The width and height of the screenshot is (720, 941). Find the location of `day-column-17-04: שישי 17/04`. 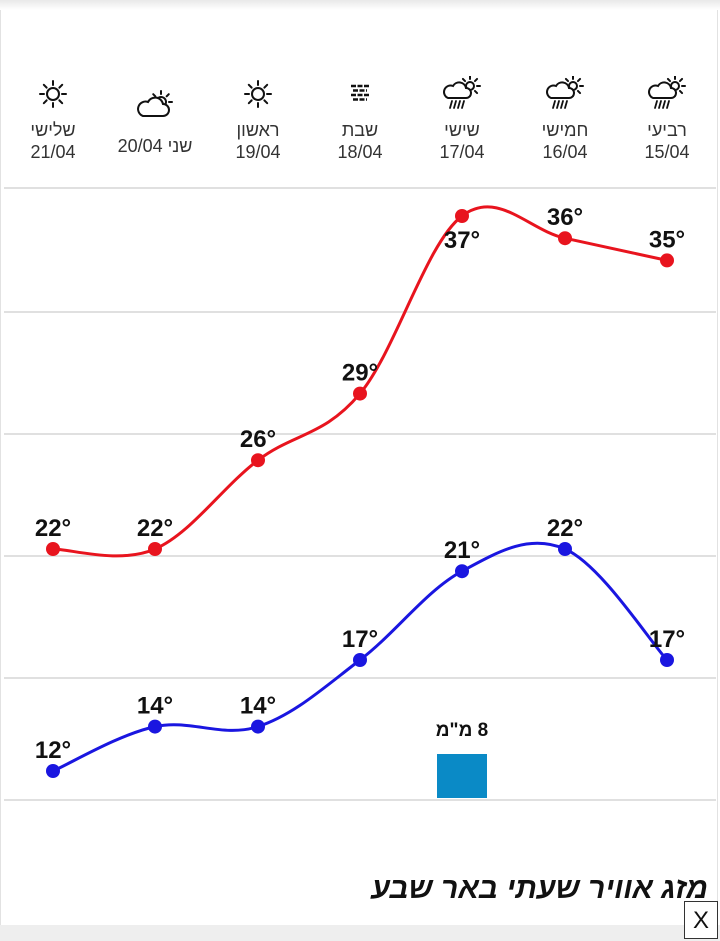

day-column-17-04: שישי 17/04 is located at coordinates (462, 116).